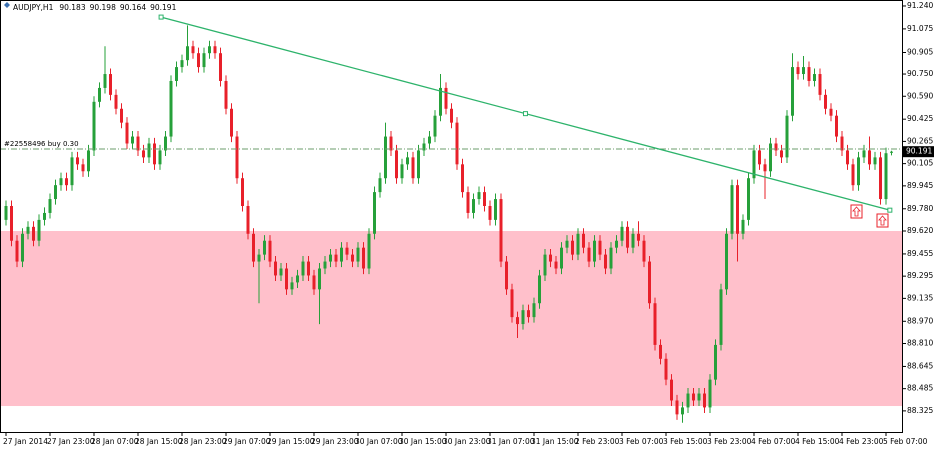 This screenshot has width=934, height=450. I want to click on y-tick-label: 89.295, so click(920, 275).